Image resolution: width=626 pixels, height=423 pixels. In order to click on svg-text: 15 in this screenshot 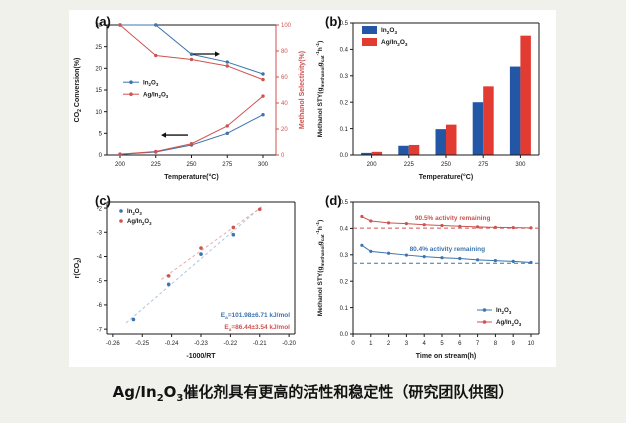, I will do `click(98, 91)`.